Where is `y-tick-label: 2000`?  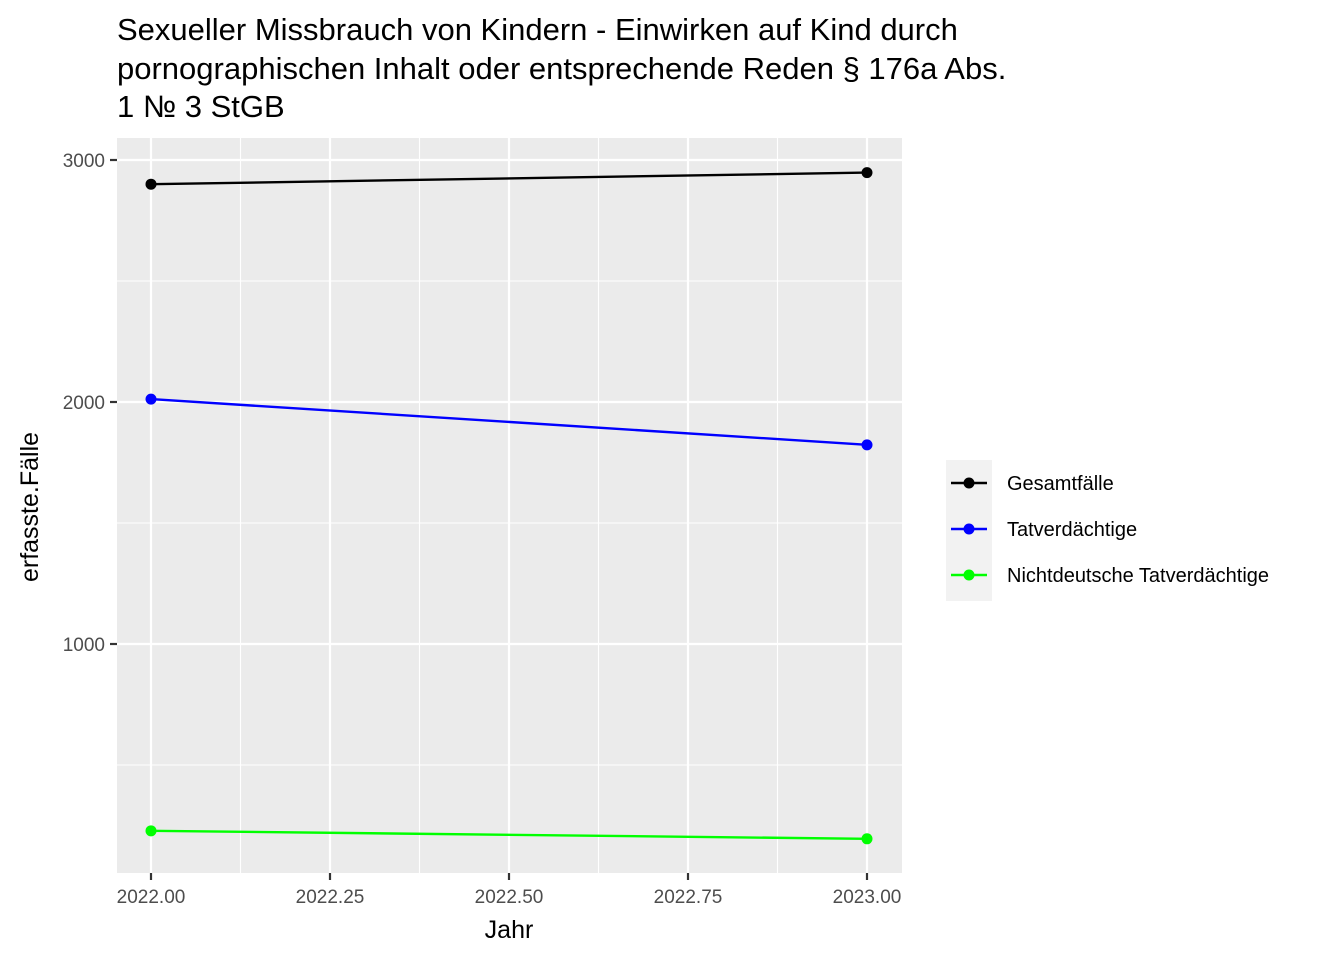
y-tick-label: 2000 is located at coordinates (84, 403).